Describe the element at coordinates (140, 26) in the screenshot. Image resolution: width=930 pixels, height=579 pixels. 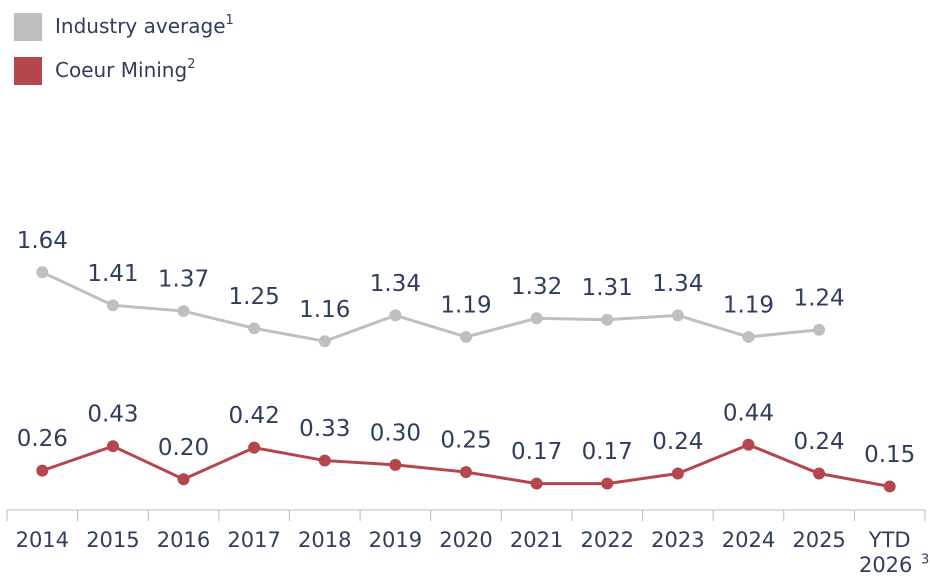
I see `legend-name: Industry average` at that location.